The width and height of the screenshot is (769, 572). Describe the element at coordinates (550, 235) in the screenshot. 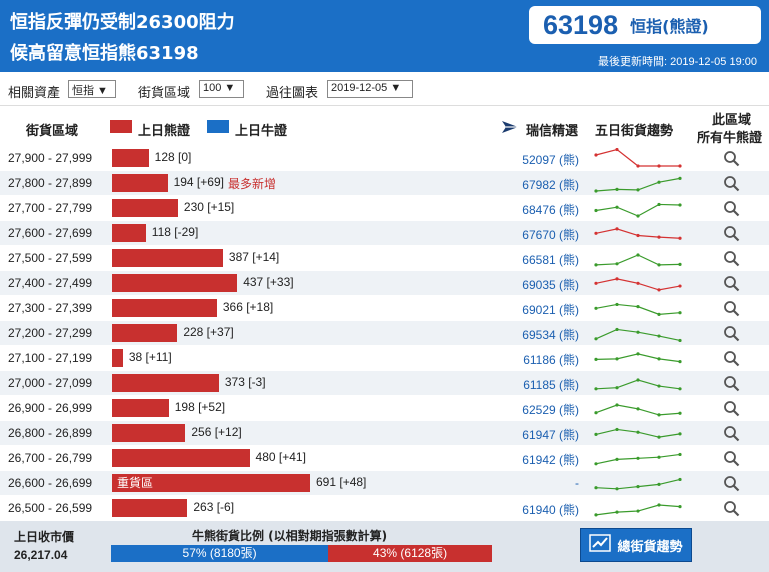

I see `issuer-warrant-code: 67670 (熊)` at that location.